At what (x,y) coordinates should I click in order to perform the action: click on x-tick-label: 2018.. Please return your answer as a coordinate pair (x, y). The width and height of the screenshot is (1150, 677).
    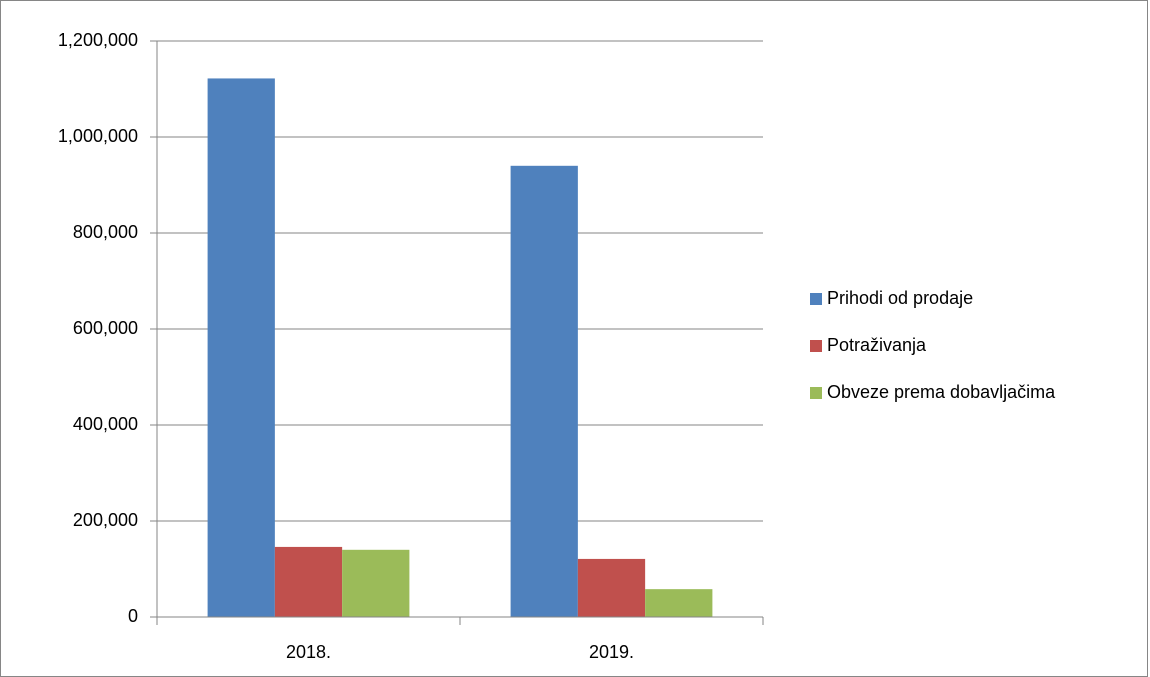
    Looking at the image, I should click on (308, 652).